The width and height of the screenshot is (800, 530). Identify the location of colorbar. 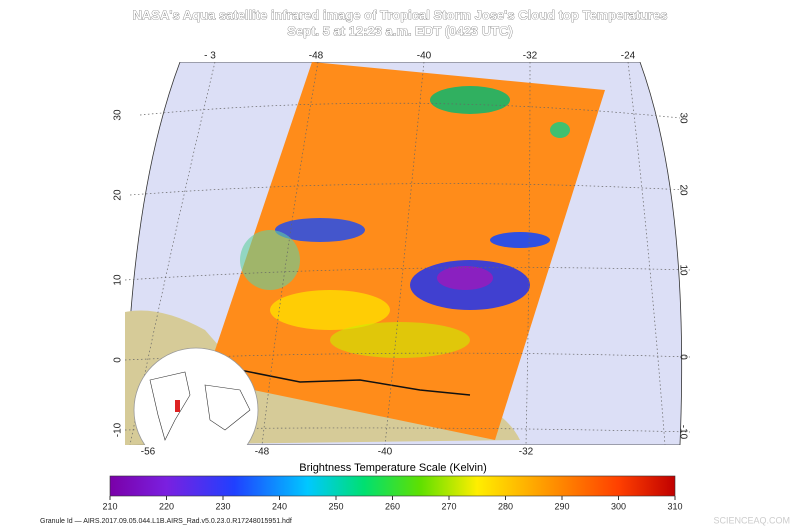
(392, 486).